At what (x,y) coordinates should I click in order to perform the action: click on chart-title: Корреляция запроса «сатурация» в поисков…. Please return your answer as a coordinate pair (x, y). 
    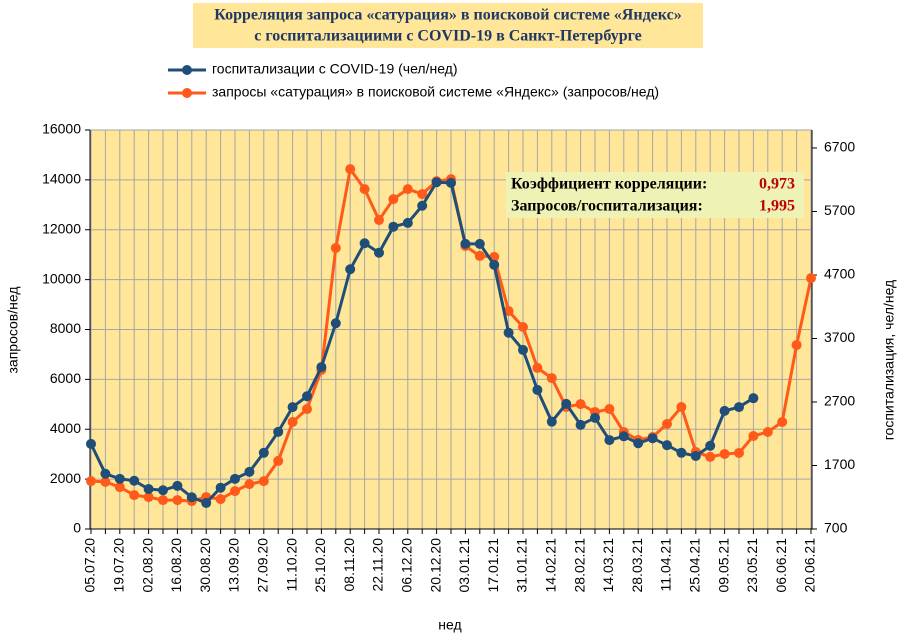
    Looking at the image, I should click on (447, 15).